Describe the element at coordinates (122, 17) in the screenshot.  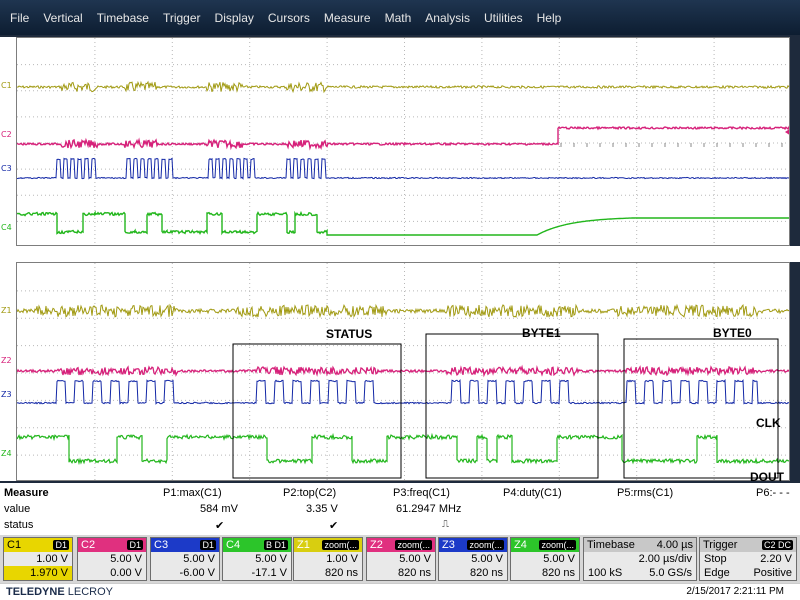
I see `menu-item-timebase: Timebase` at that location.